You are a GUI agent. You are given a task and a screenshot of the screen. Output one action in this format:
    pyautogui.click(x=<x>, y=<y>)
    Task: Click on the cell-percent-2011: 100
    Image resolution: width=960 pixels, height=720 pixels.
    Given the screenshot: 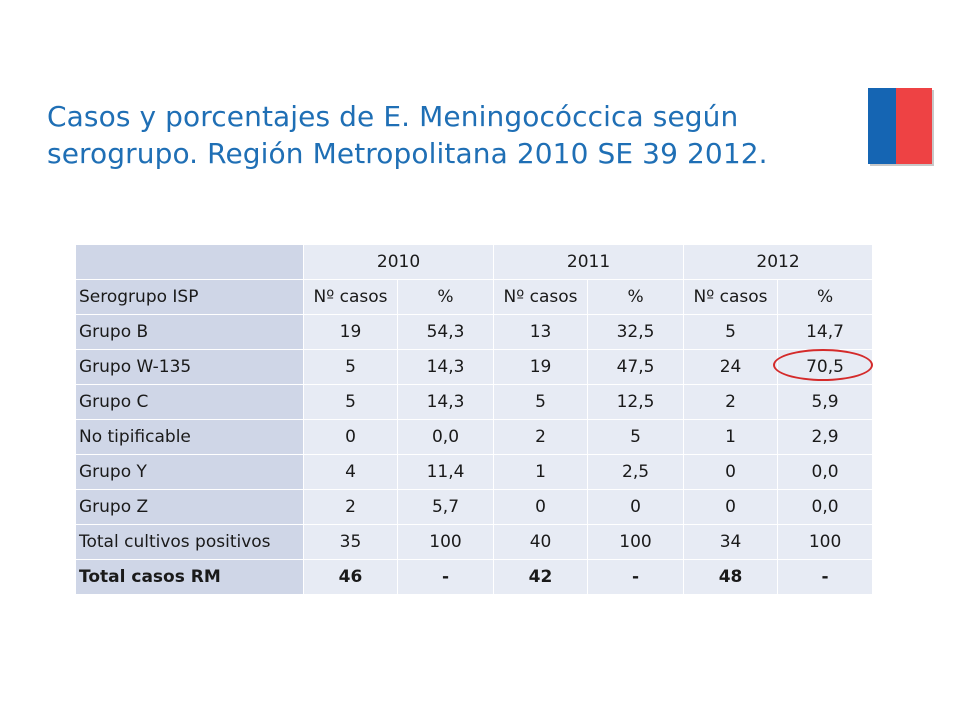 What is the action you would take?
    pyautogui.click(x=636, y=542)
    